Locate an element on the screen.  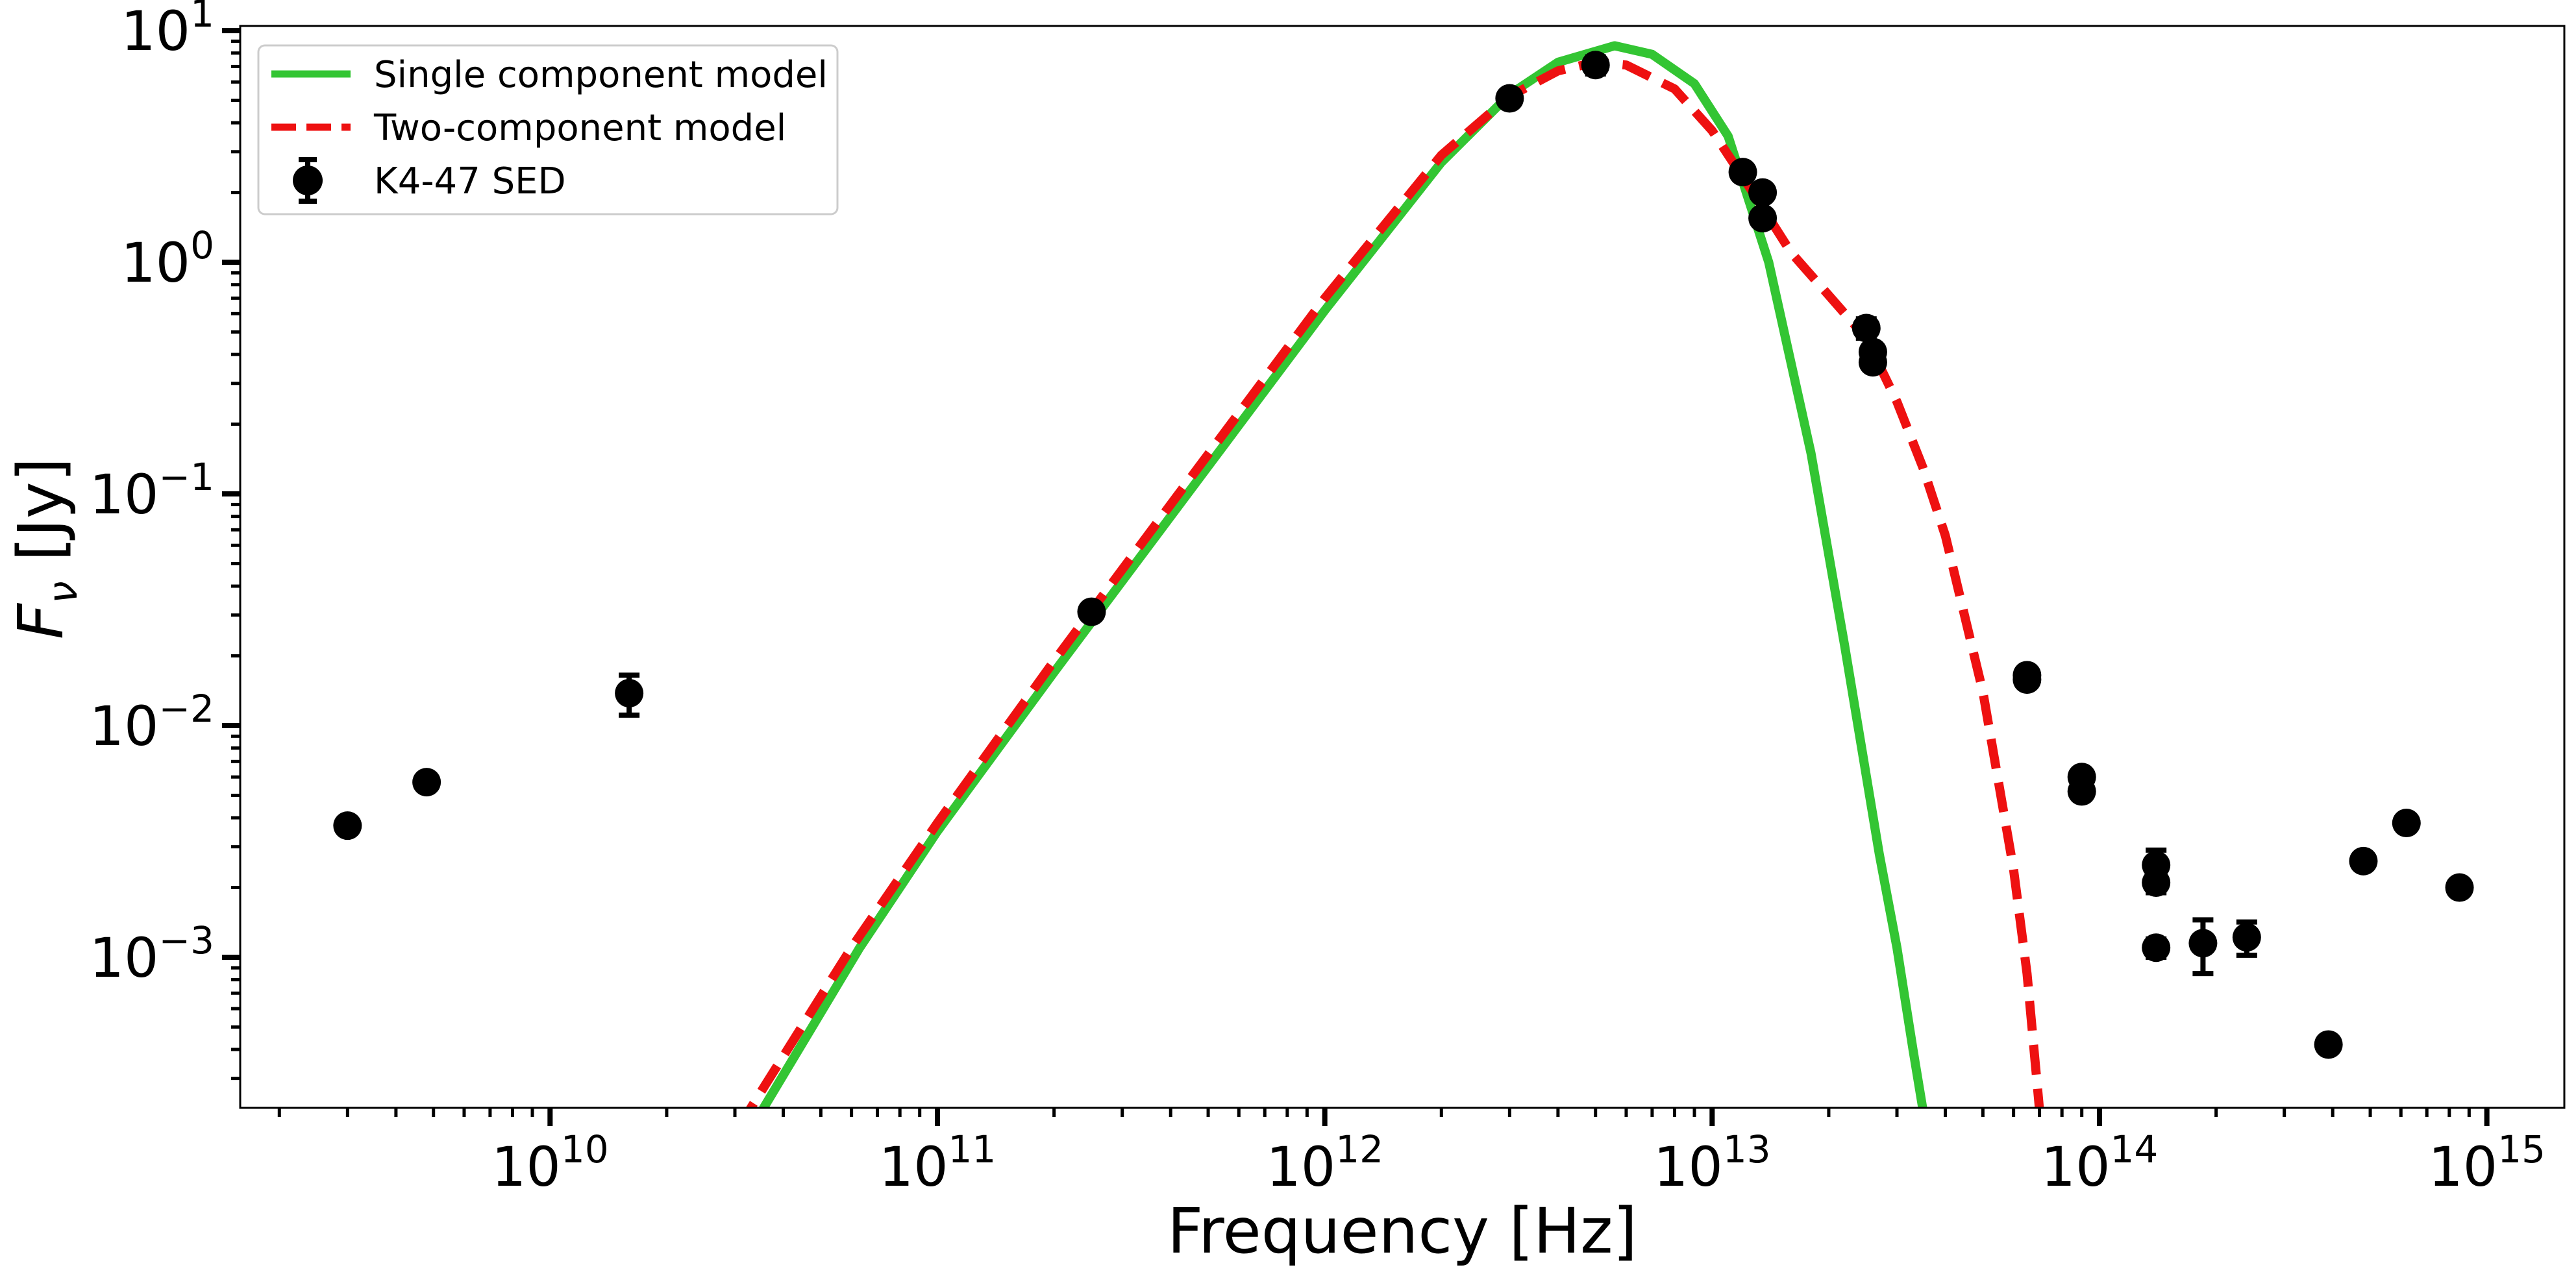
x-tick-label: 1015 is located at coordinates (2486, 1163).